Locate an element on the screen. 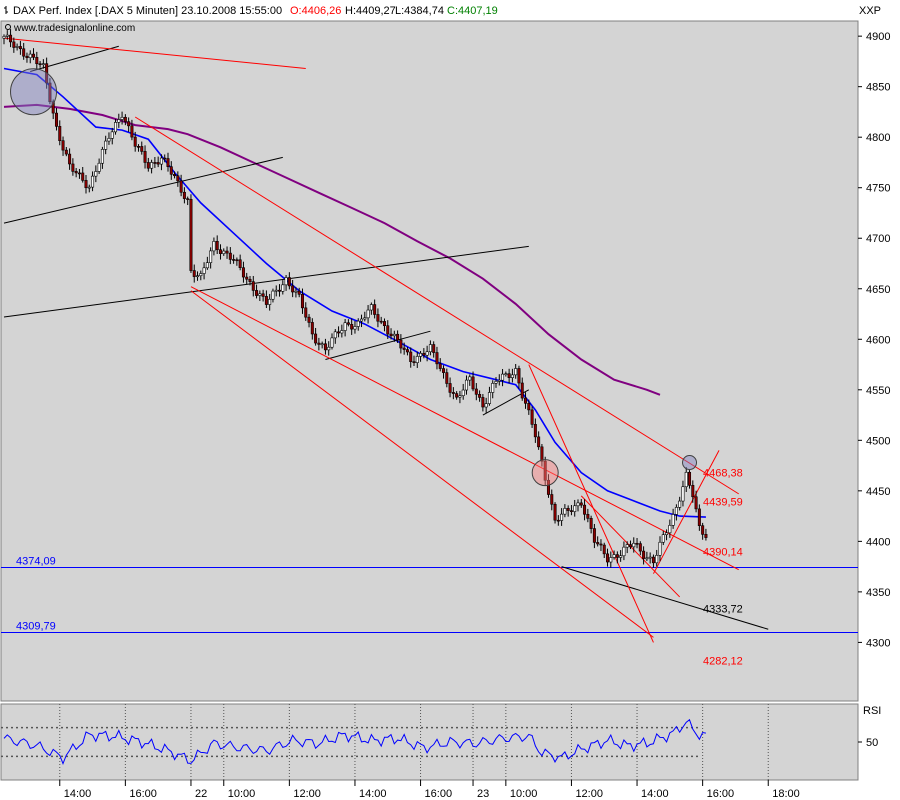 This screenshot has height=800, width=900. x-tick-label-1: 16:00 is located at coordinates (143, 794).